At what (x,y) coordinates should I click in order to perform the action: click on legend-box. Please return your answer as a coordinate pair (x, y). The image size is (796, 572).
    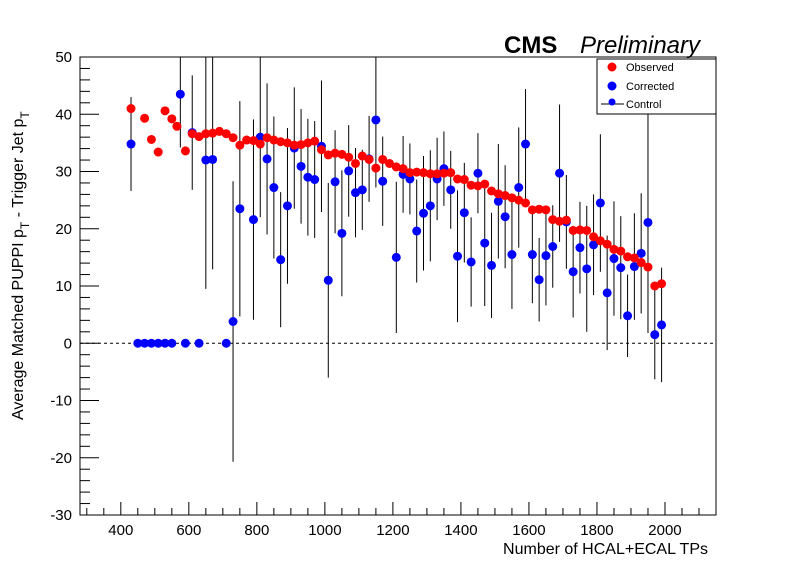
    Looking at the image, I should click on (656, 86).